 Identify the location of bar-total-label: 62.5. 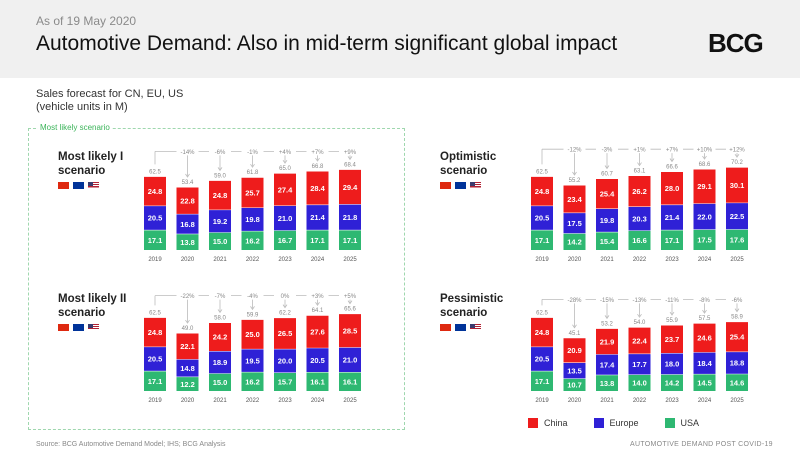
(155, 172).